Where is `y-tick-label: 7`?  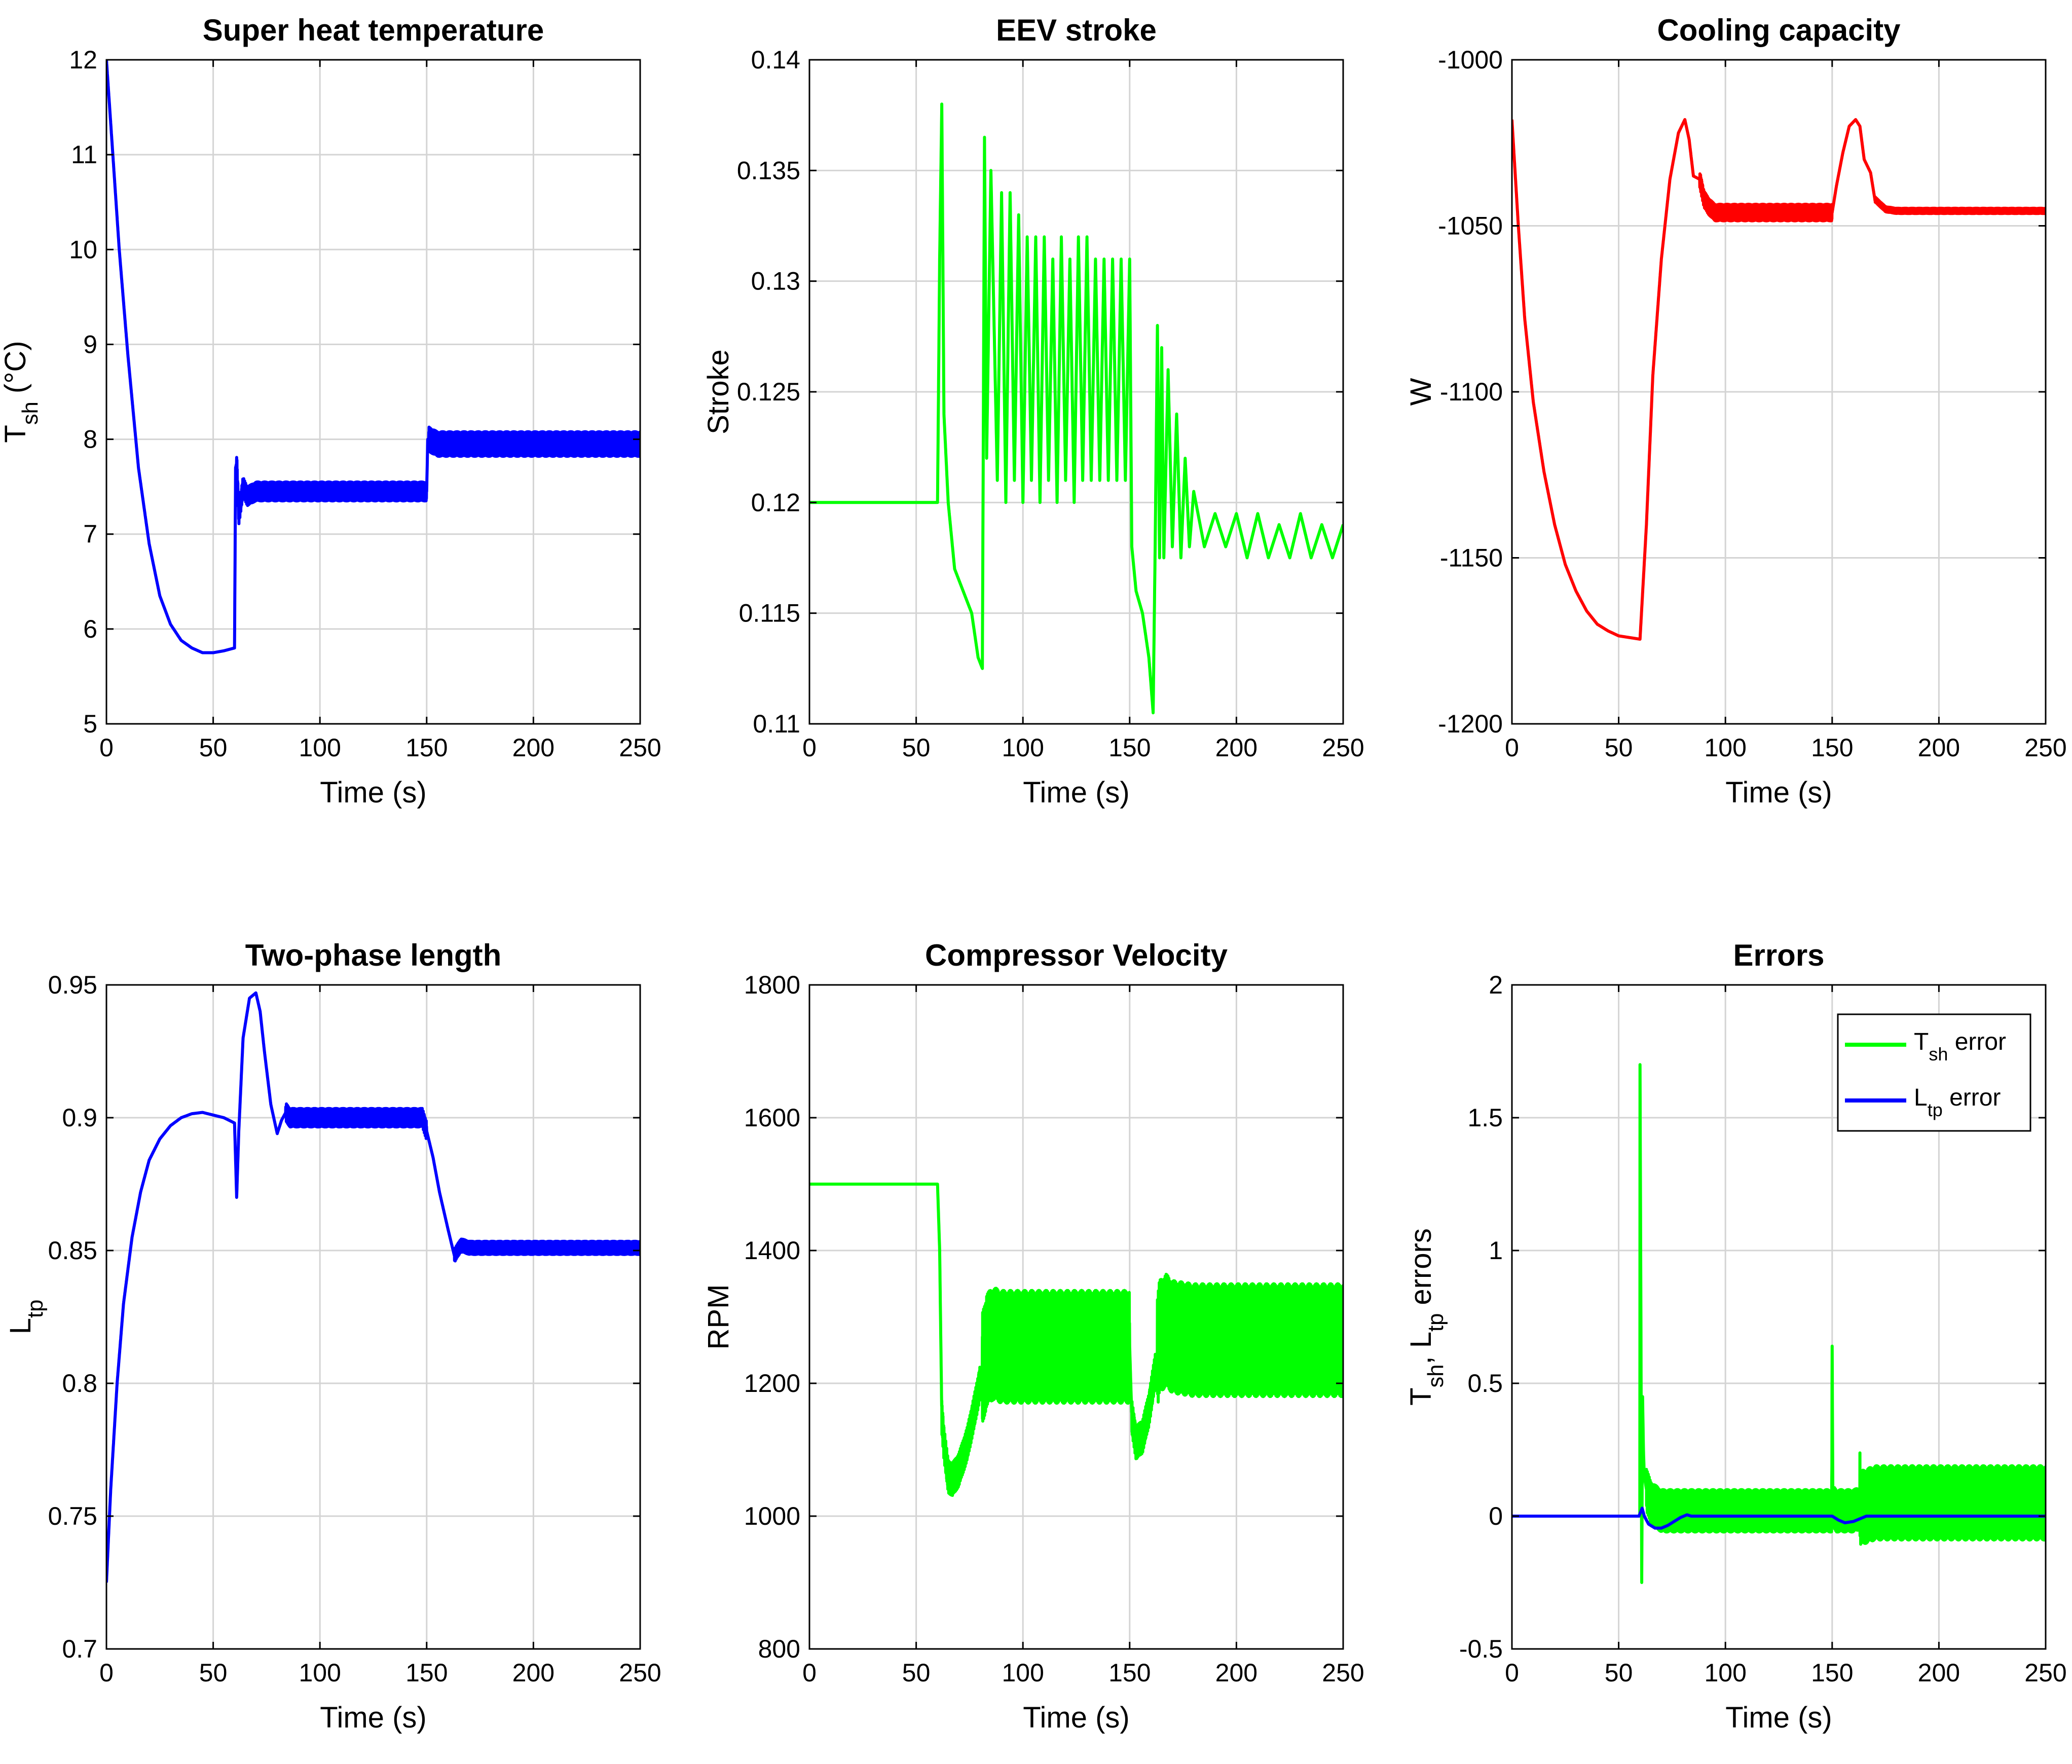
y-tick-label: 7 is located at coordinates (90, 534).